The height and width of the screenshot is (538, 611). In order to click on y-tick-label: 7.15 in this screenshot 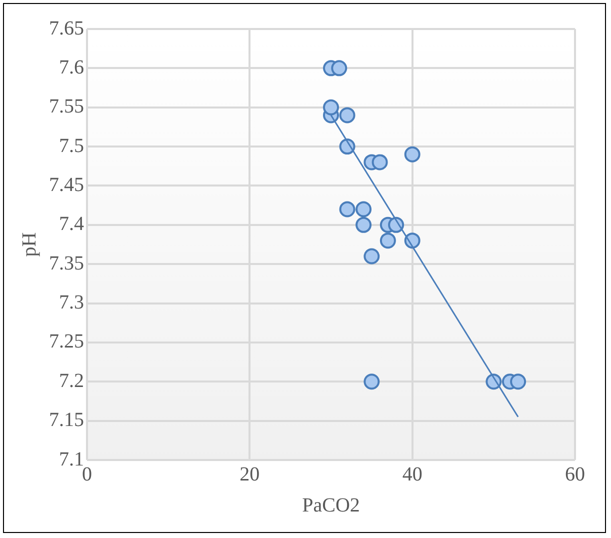, I will do `click(66, 420)`.